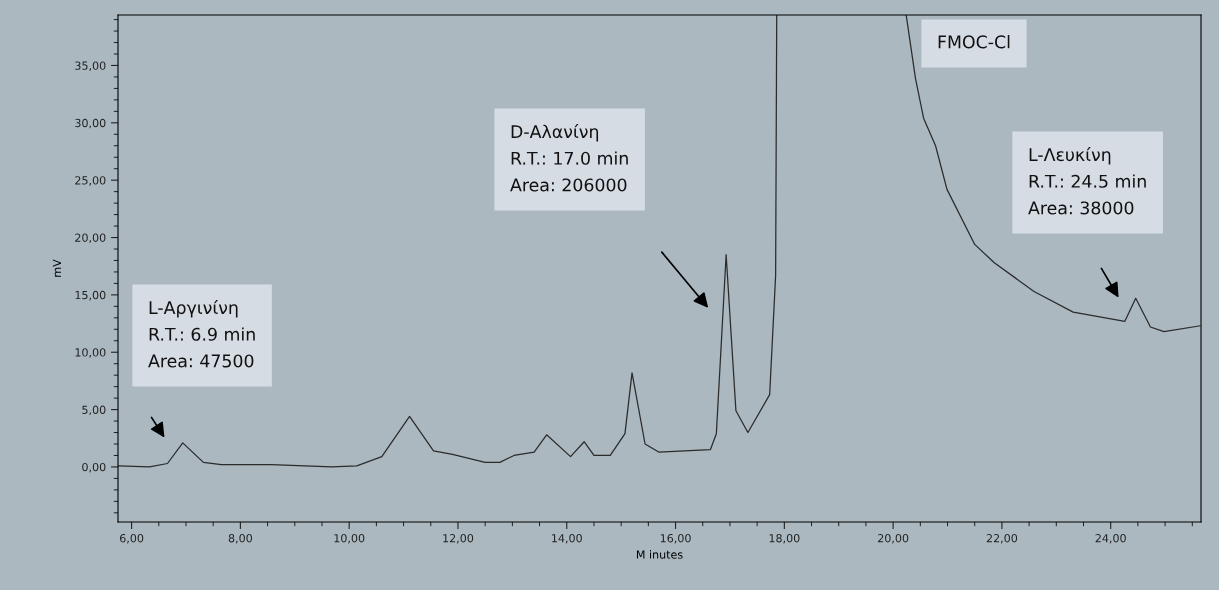 The height and width of the screenshot is (590, 1219). What do you see at coordinates (567, 539) in the screenshot?
I see `x-tick-label: 14,00` at bounding box center [567, 539].